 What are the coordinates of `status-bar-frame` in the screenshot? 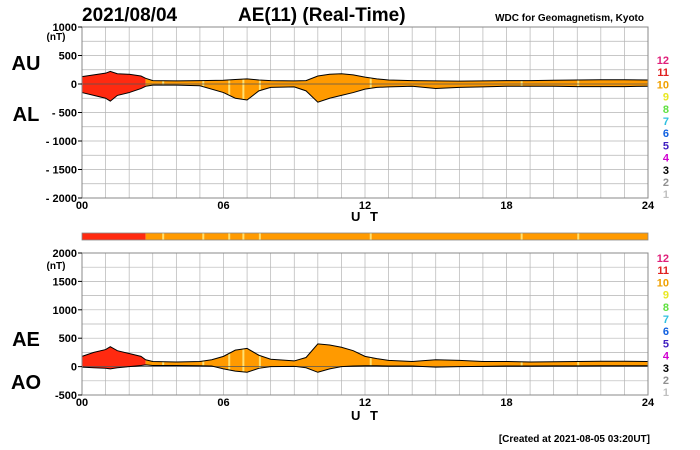 It's located at (365, 236).